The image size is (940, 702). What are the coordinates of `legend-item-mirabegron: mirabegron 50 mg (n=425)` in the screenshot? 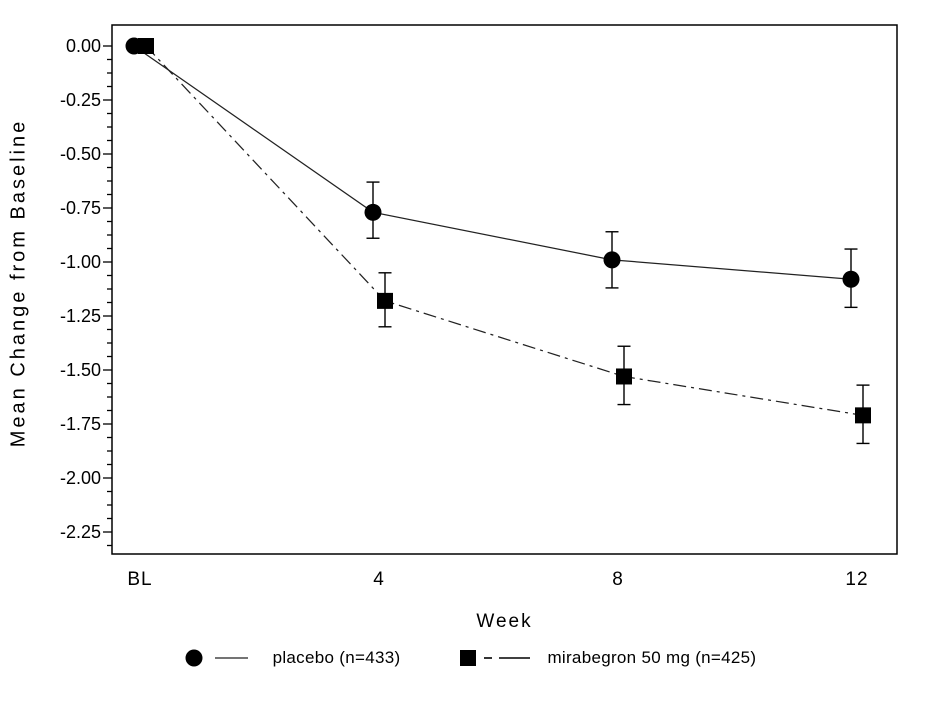 It's located at (607, 658).